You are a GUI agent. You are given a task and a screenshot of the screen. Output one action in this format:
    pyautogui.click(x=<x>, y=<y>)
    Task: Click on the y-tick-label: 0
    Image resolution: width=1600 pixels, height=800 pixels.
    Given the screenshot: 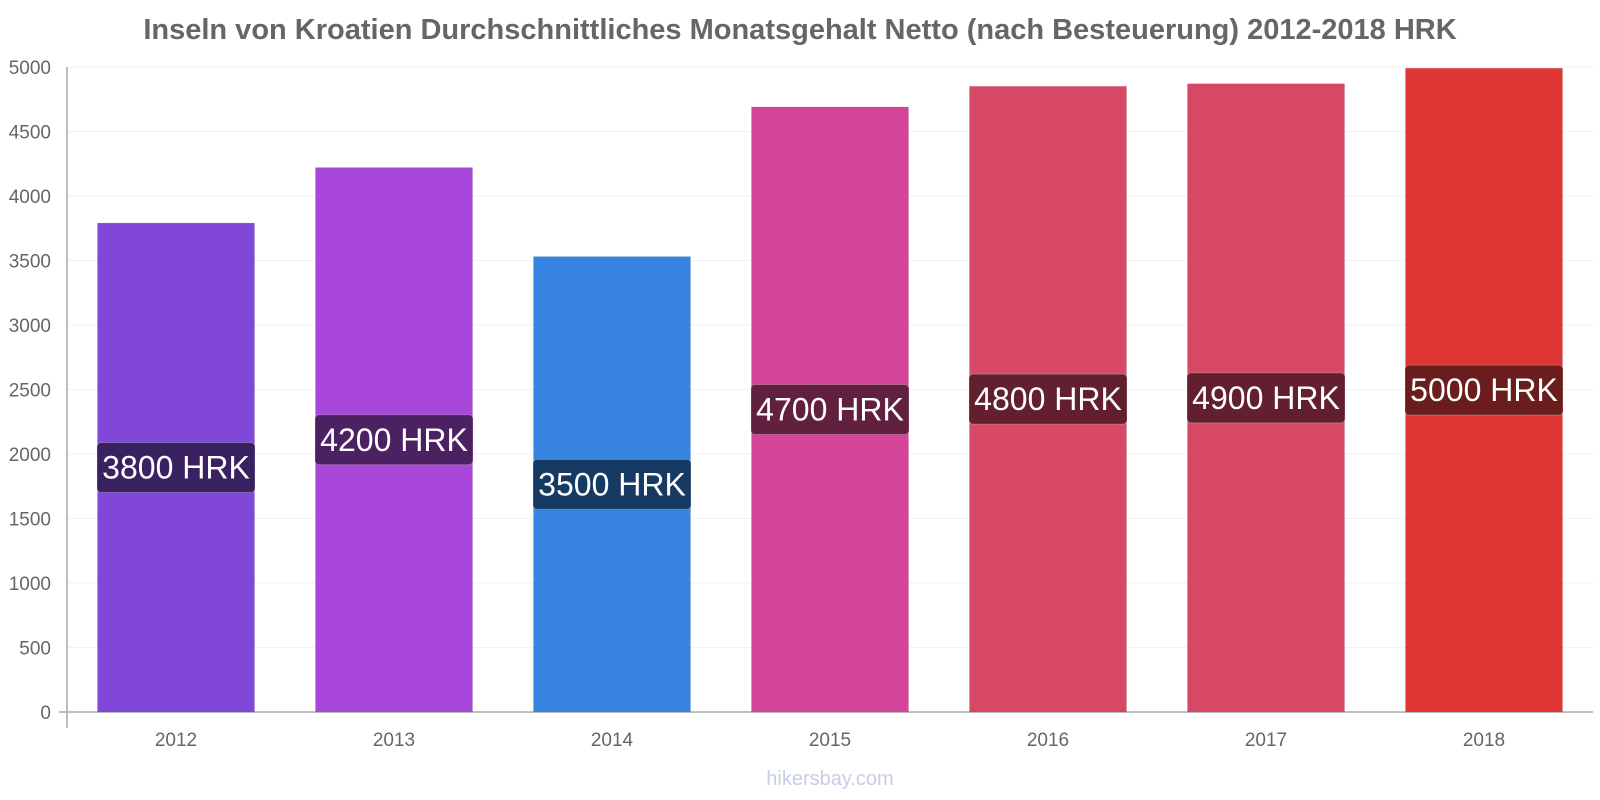 What is the action you would take?
    pyautogui.click(x=45, y=713)
    